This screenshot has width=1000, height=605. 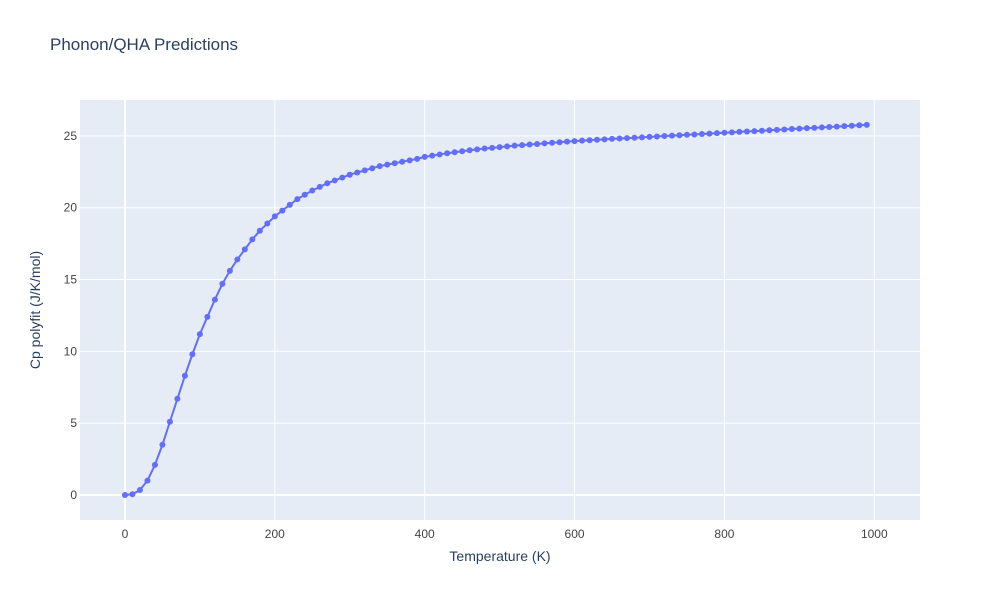 I want to click on y-tick-label: 15, so click(x=71, y=280).